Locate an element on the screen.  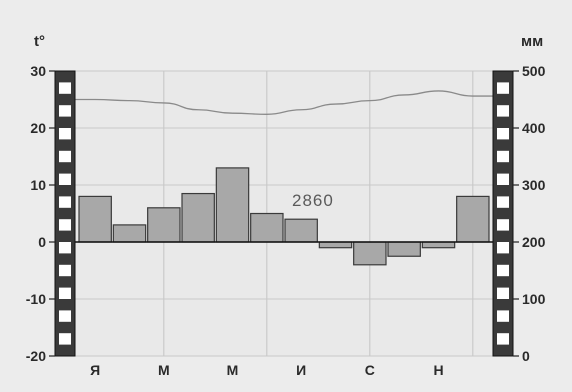
right-axis-scale-bar is located at coordinates (503, 213).